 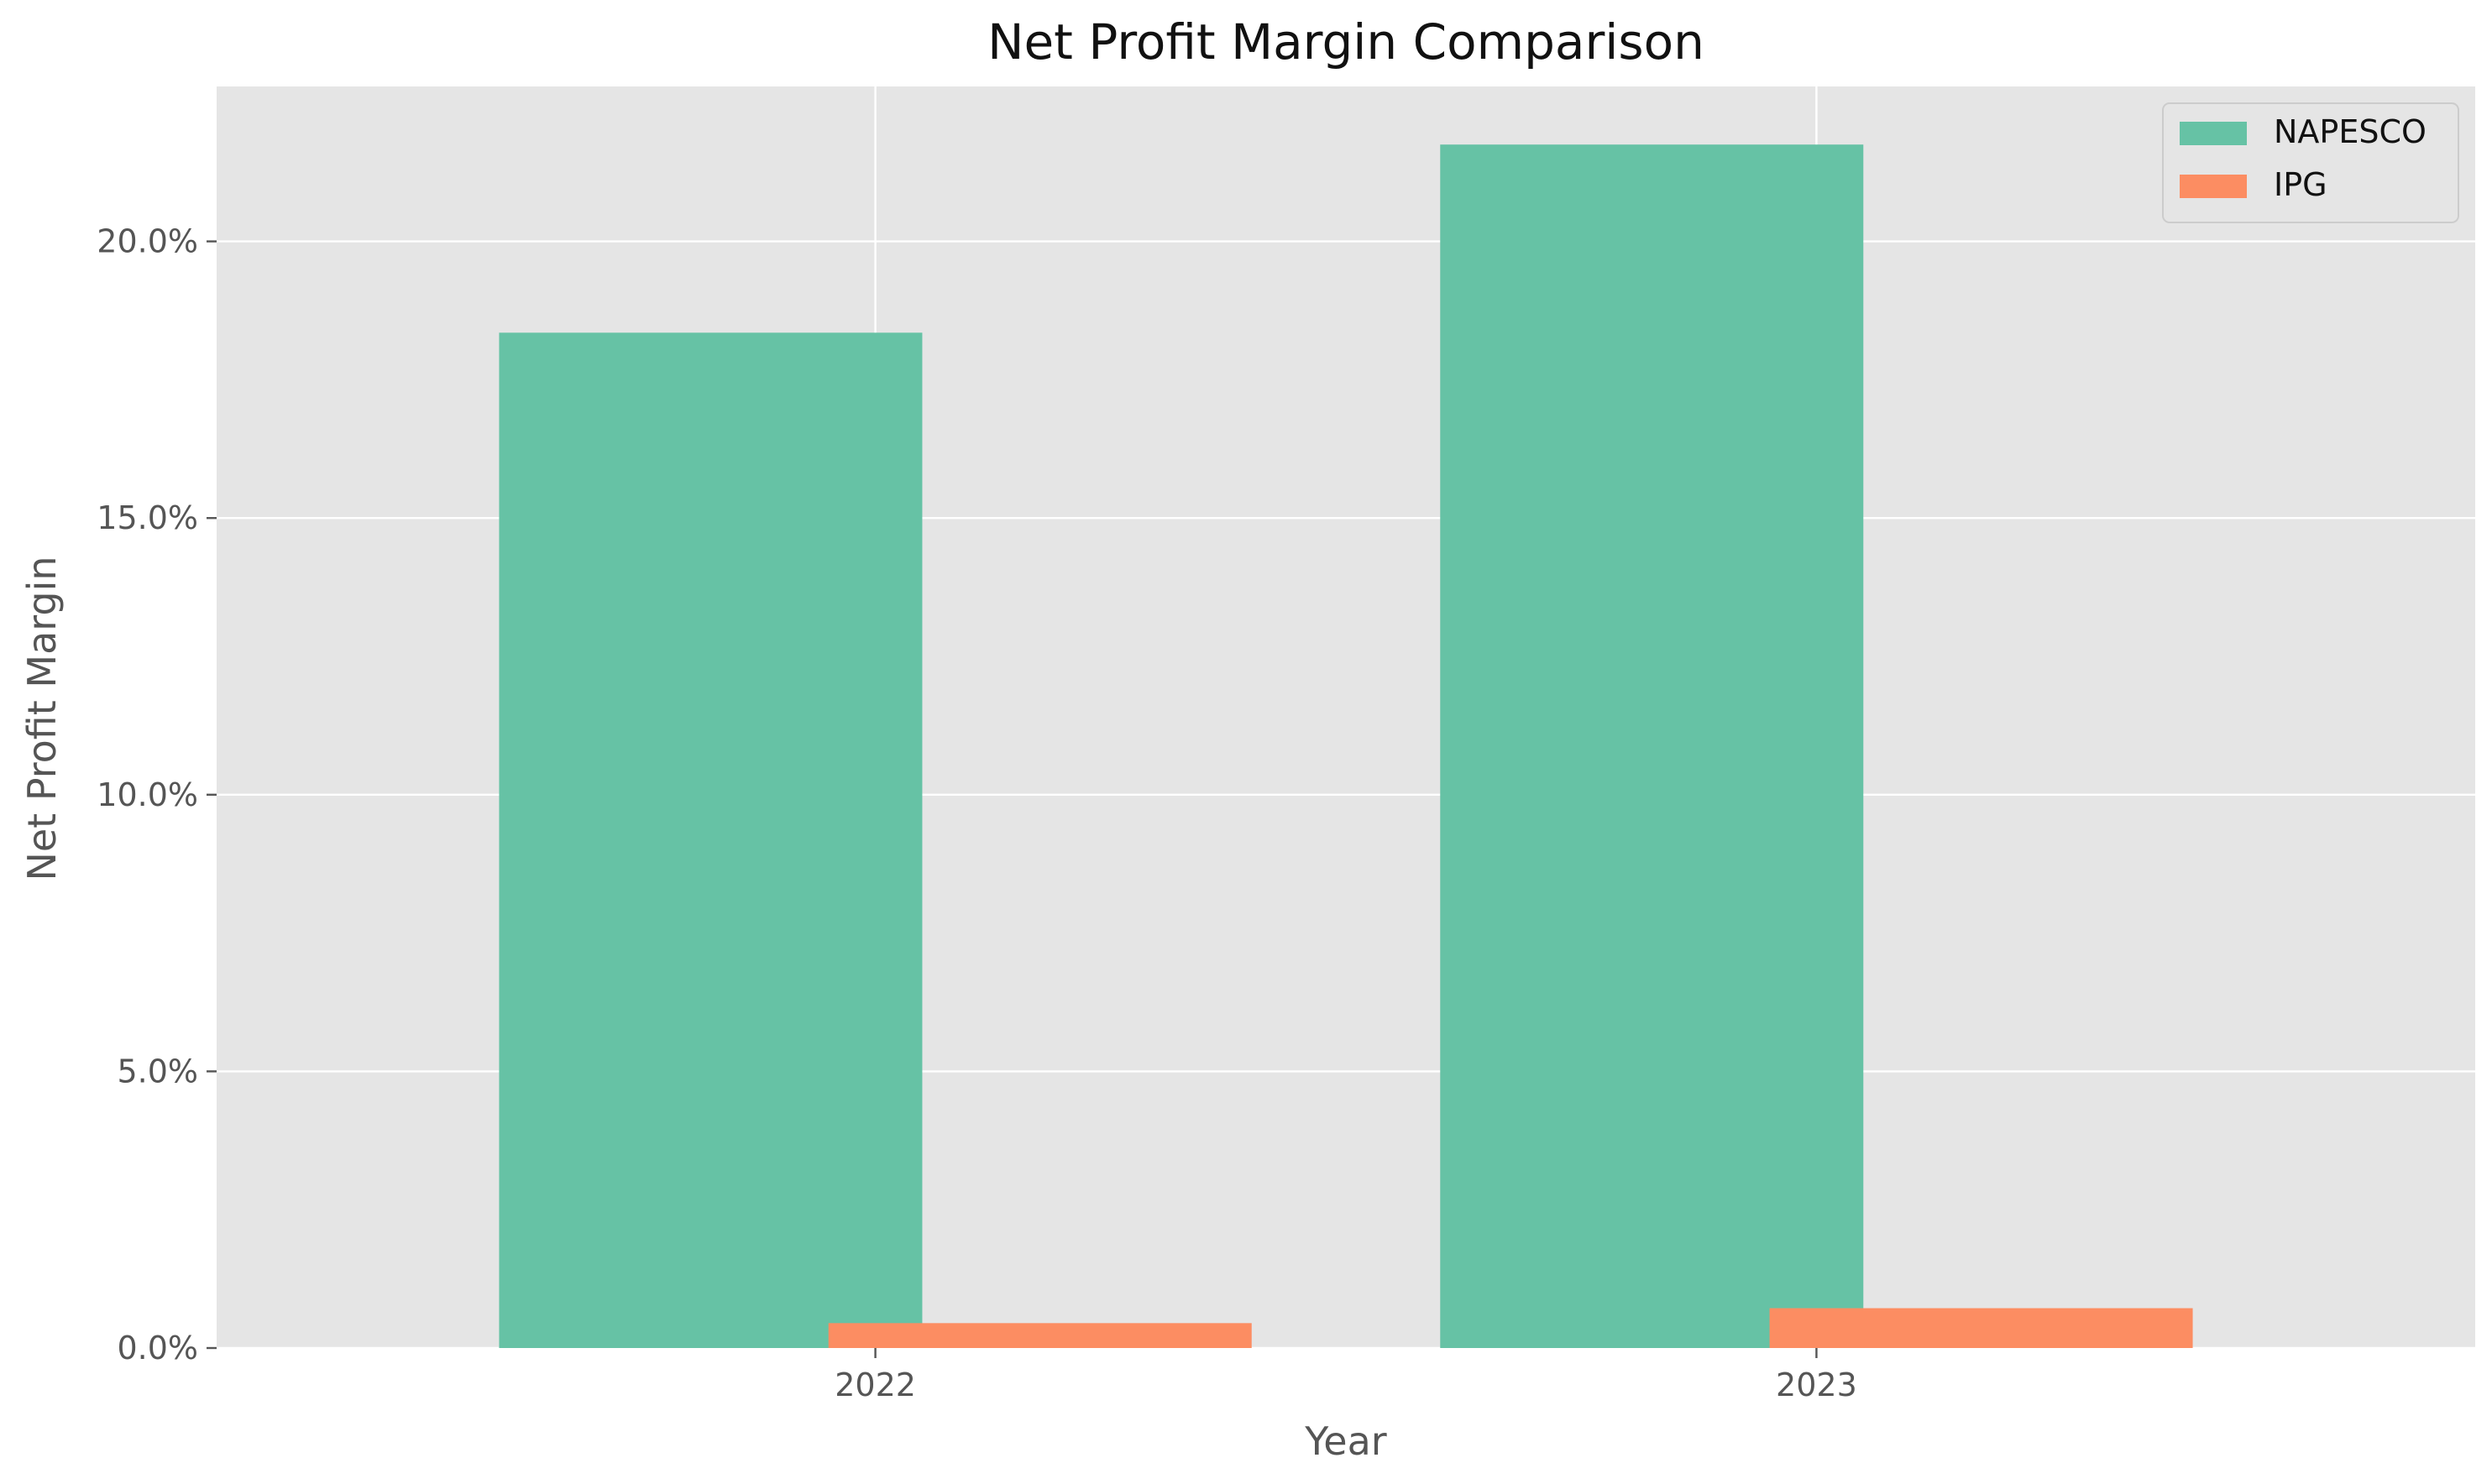 What do you see at coordinates (2350, 131) in the screenshot?
I see `legend-label-napesco: NAPESCO` at bounding box center [2350, 131].